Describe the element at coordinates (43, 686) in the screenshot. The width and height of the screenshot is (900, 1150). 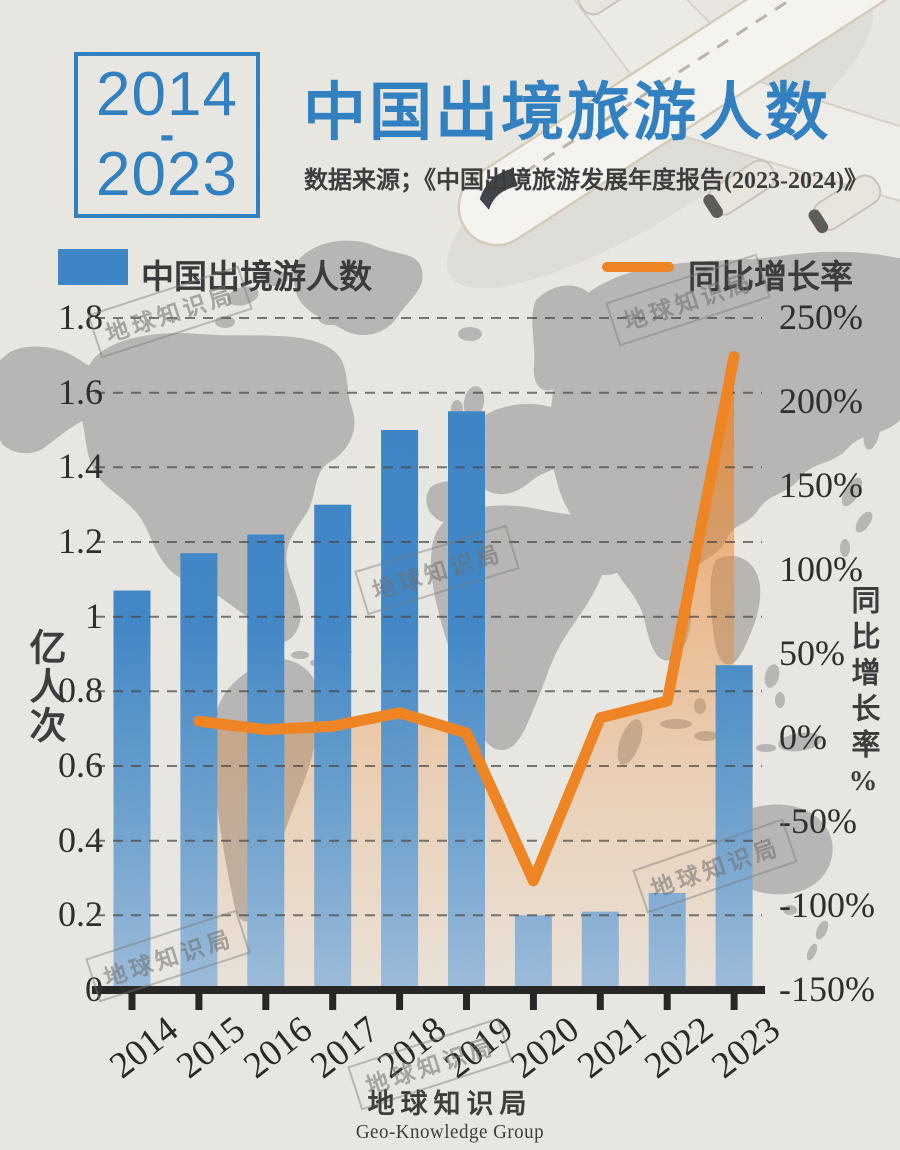
I see `left-axis-title: 亿人次` at that location.